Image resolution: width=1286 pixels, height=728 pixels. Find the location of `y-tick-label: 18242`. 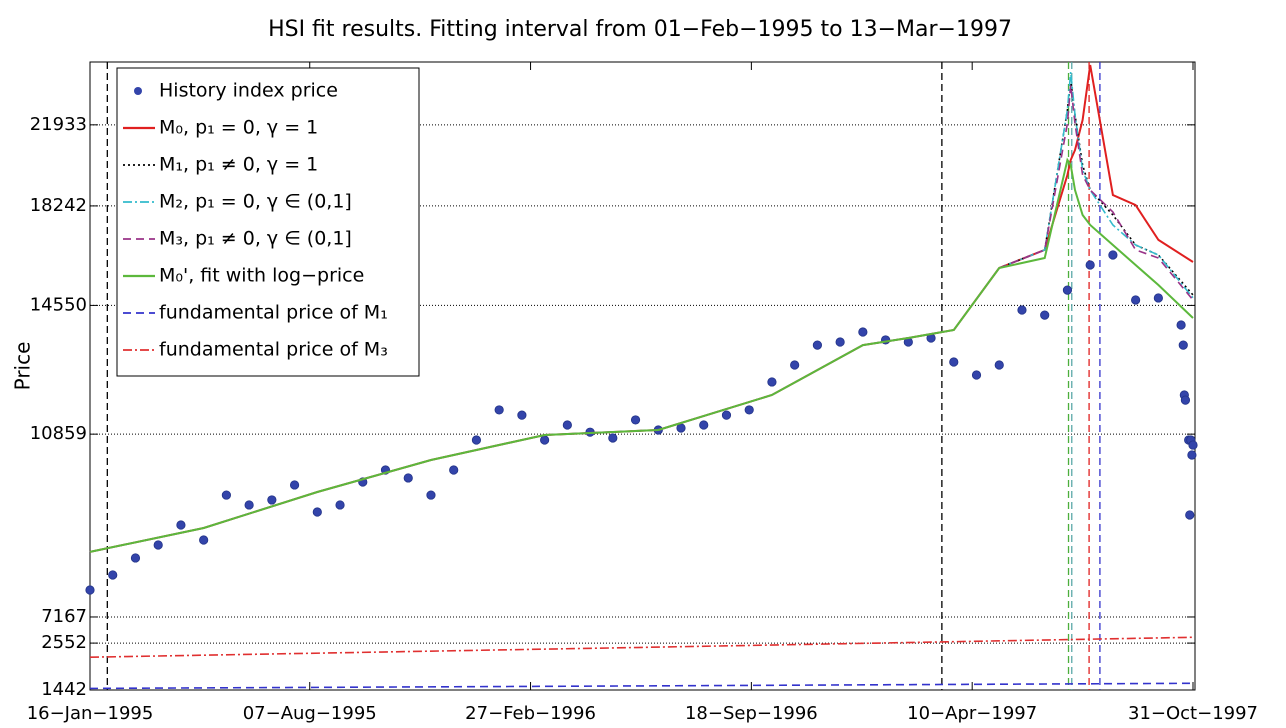

y-tick-label: 18242 is located at coordinates (58, 205).